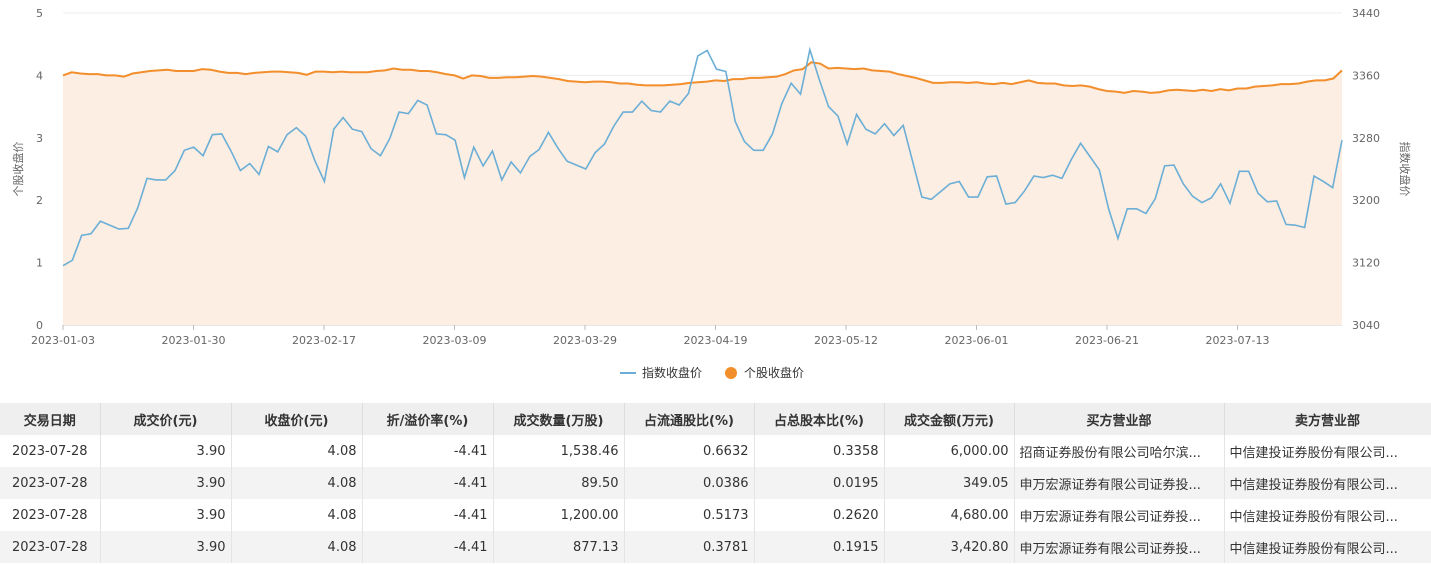 The image size is (1431, 565). What do you see at coordinates (949, 483) in the screenshot?
I see `cell-amount: 349.05` at bounding box center [949, 483].